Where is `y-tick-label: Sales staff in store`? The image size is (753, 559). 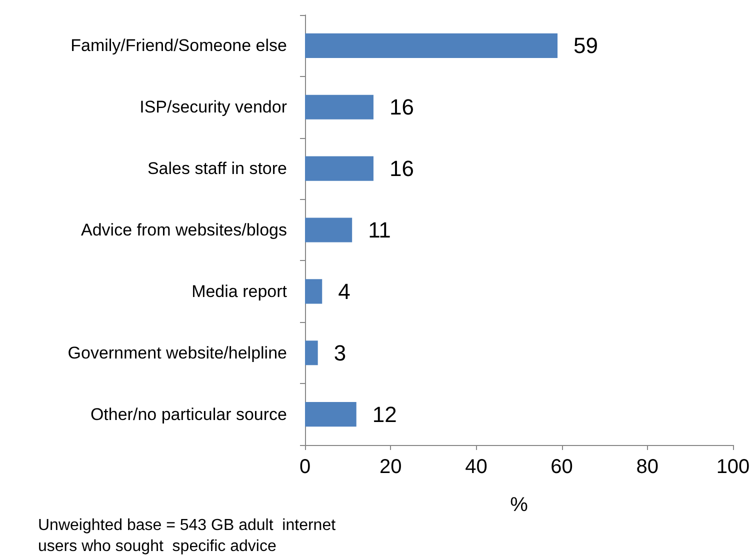
y-tick-label: Sales staff in store is located at coordinates (217, 168).